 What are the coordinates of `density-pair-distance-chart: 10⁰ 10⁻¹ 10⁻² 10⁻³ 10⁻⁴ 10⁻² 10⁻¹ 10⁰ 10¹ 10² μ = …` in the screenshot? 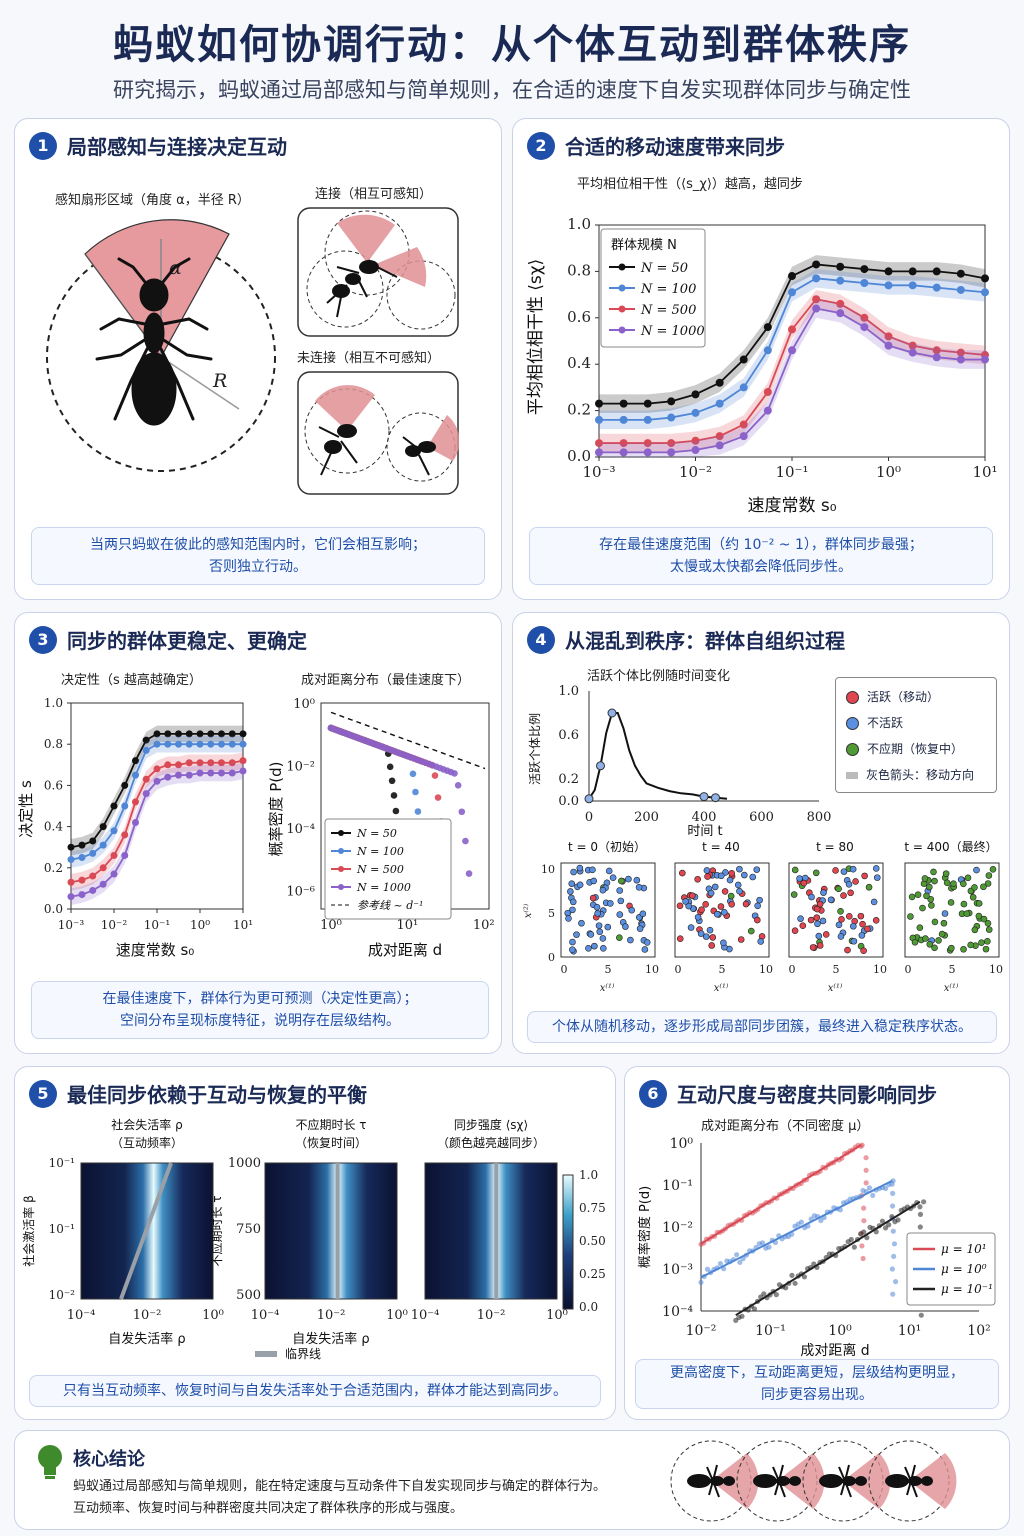 It's located at (816, 1247).